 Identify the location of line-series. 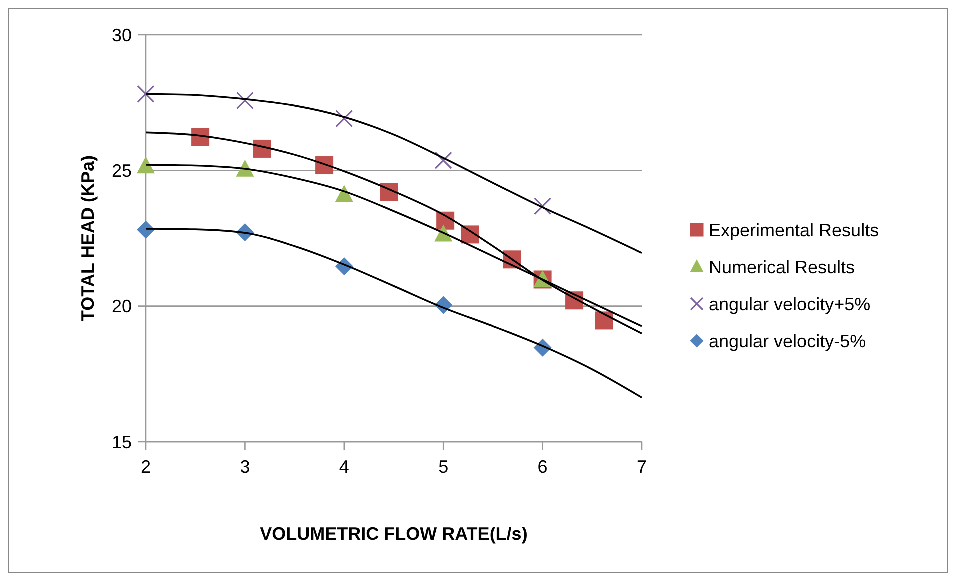
(394, 173).